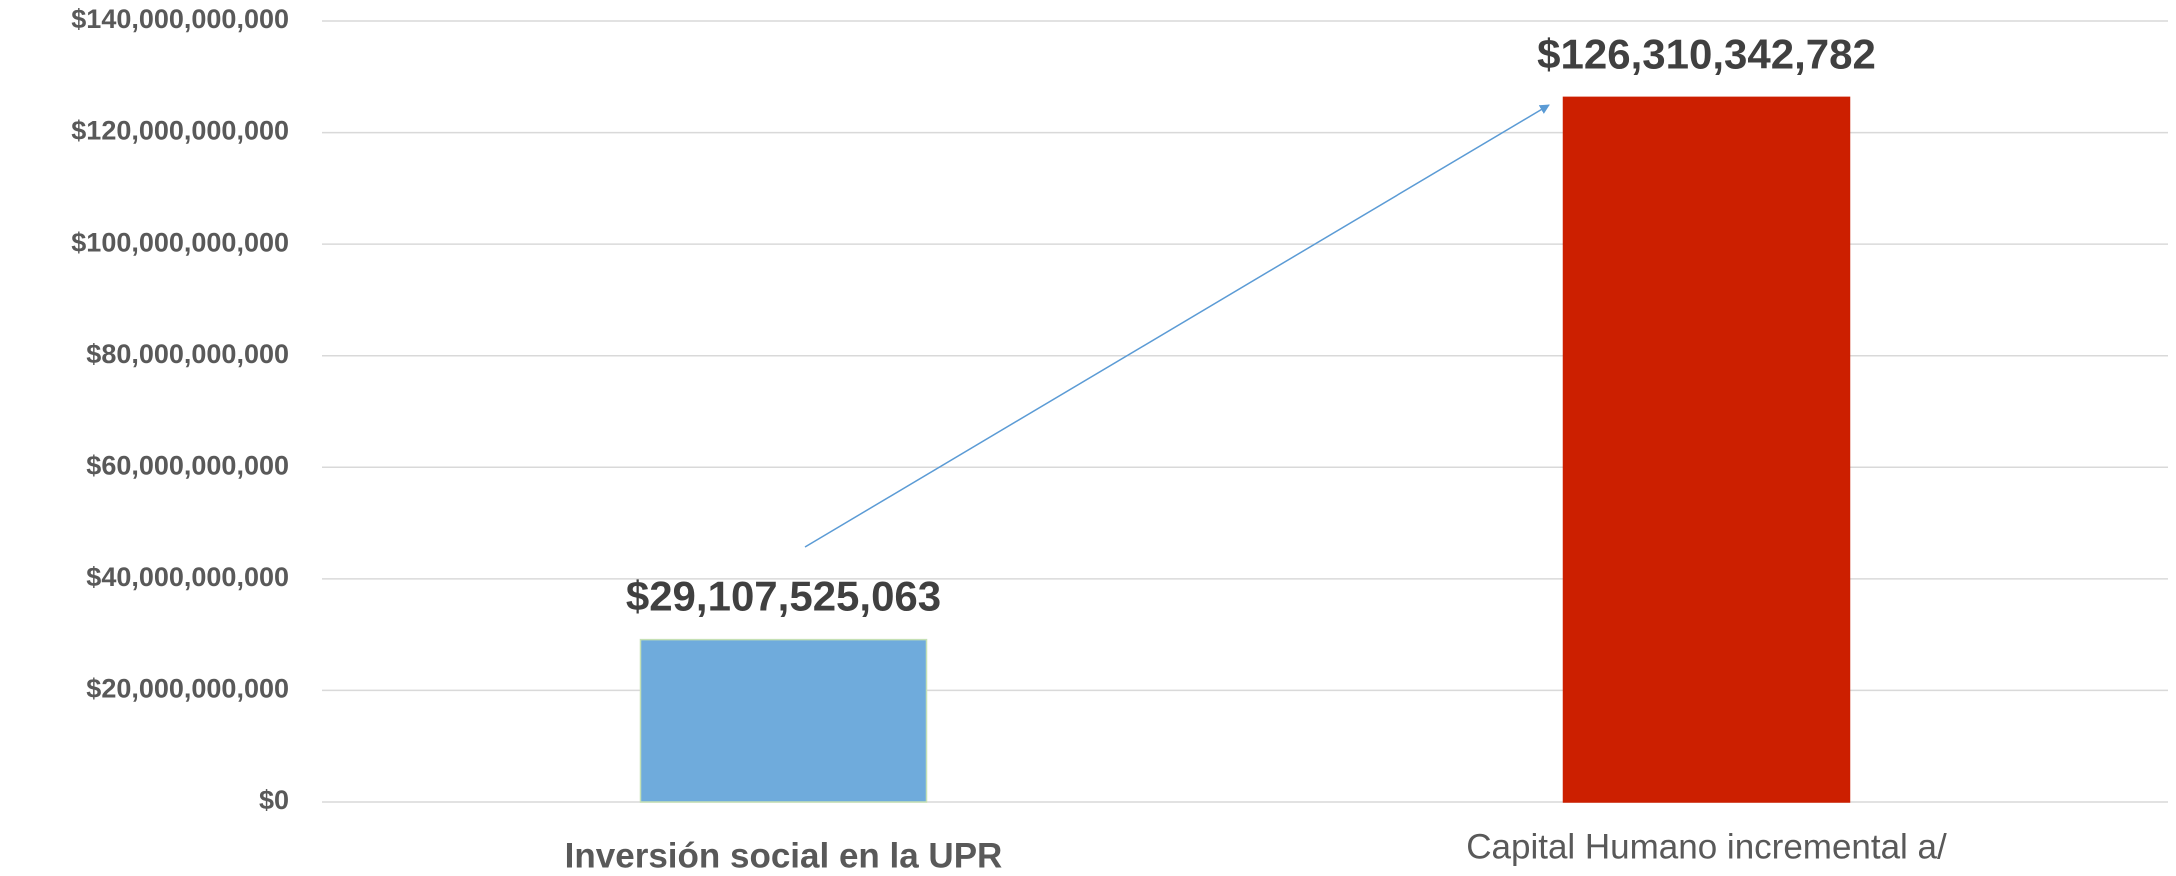 The width and height of the screenshot is (2176, 876). I want to click on y-tick-label: $140,000,000,000, so click(180, 19).